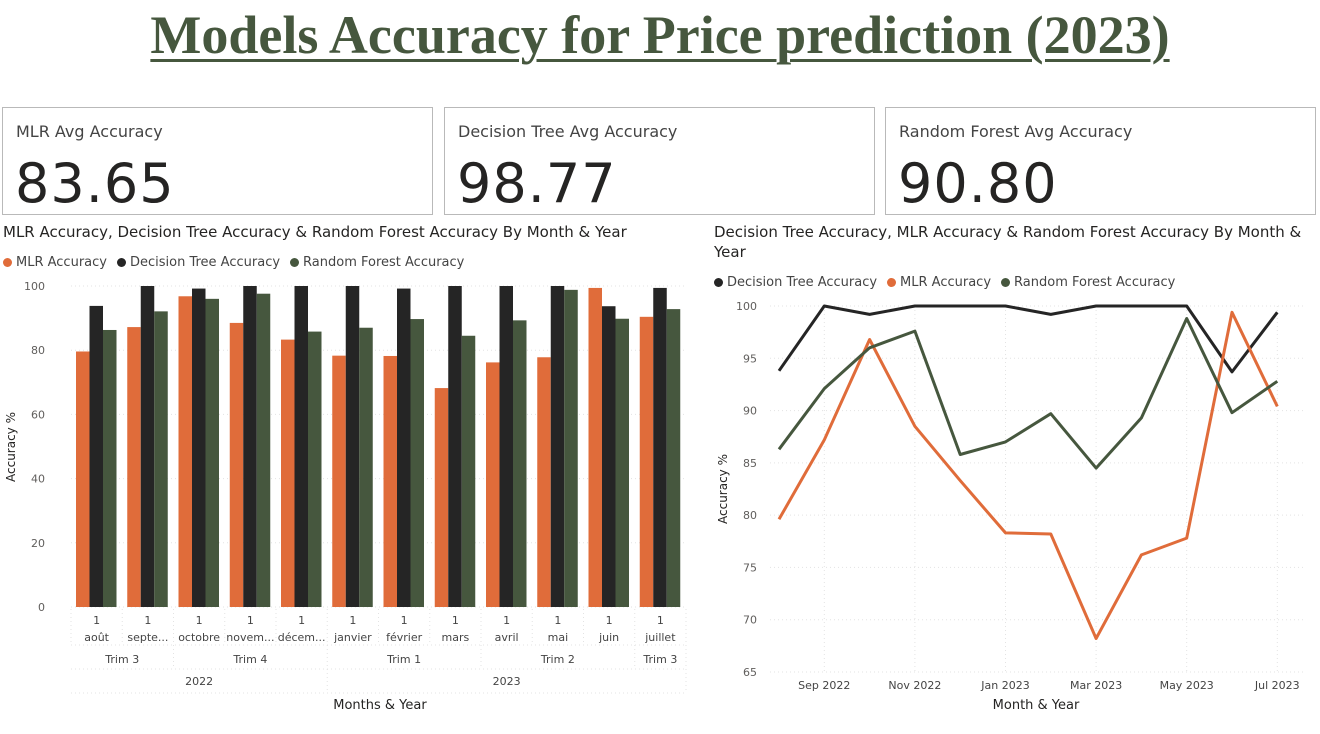  I want to click on y-tick-label: 90, so click(750, 411).